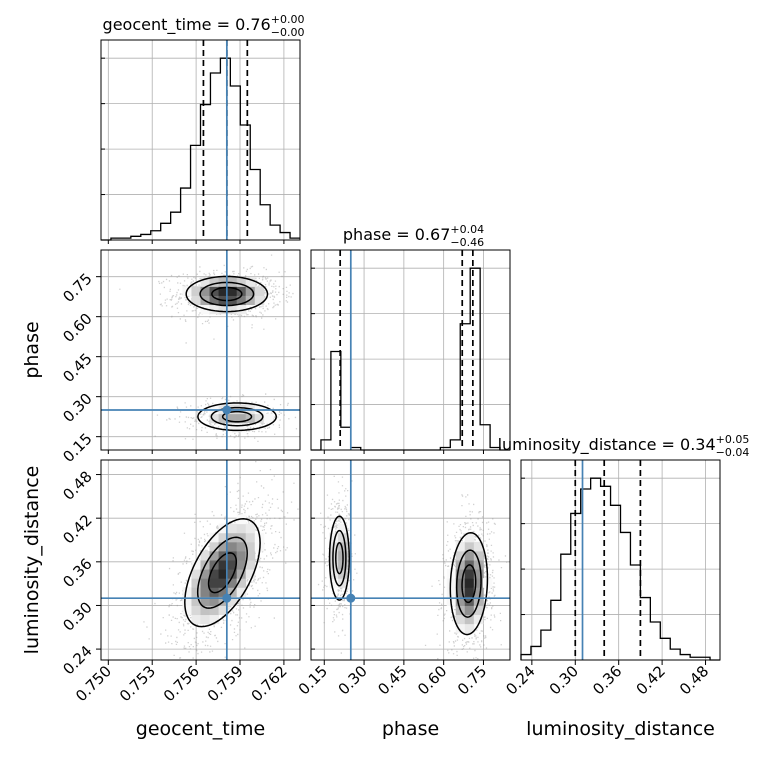 The height and width of the screenshot is (760, 760). I want to click on x-axis-label: phase, so click(410, 729).